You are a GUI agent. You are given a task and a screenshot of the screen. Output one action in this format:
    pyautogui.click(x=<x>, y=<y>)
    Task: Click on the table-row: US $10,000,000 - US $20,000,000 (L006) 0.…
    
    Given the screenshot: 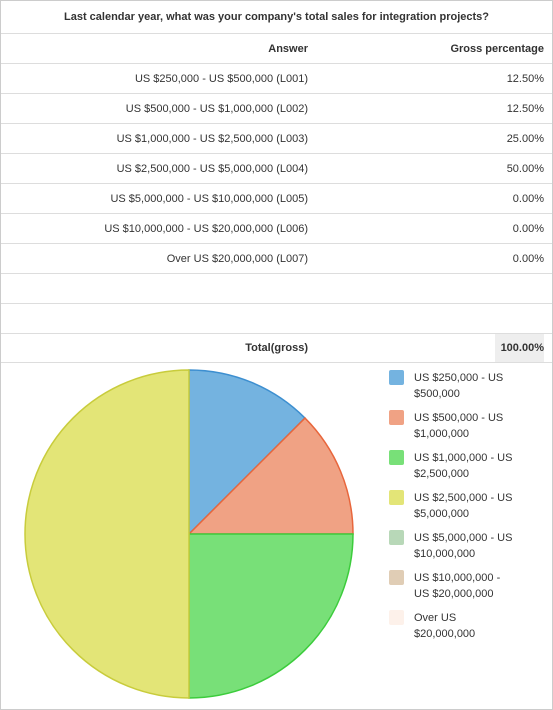 What is the action you would take?
    pyautogui.click(x=276, y=229)
    